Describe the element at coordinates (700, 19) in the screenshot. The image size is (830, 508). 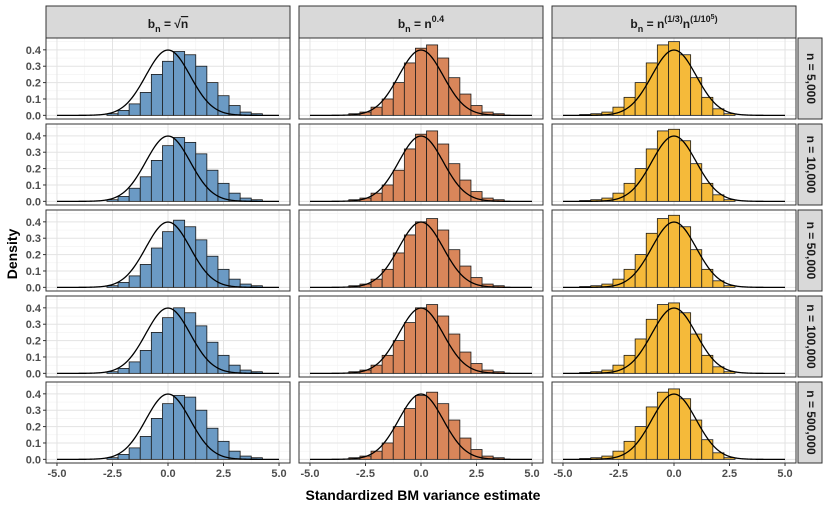
I see `header-superscript-2: (1/10` at that location.